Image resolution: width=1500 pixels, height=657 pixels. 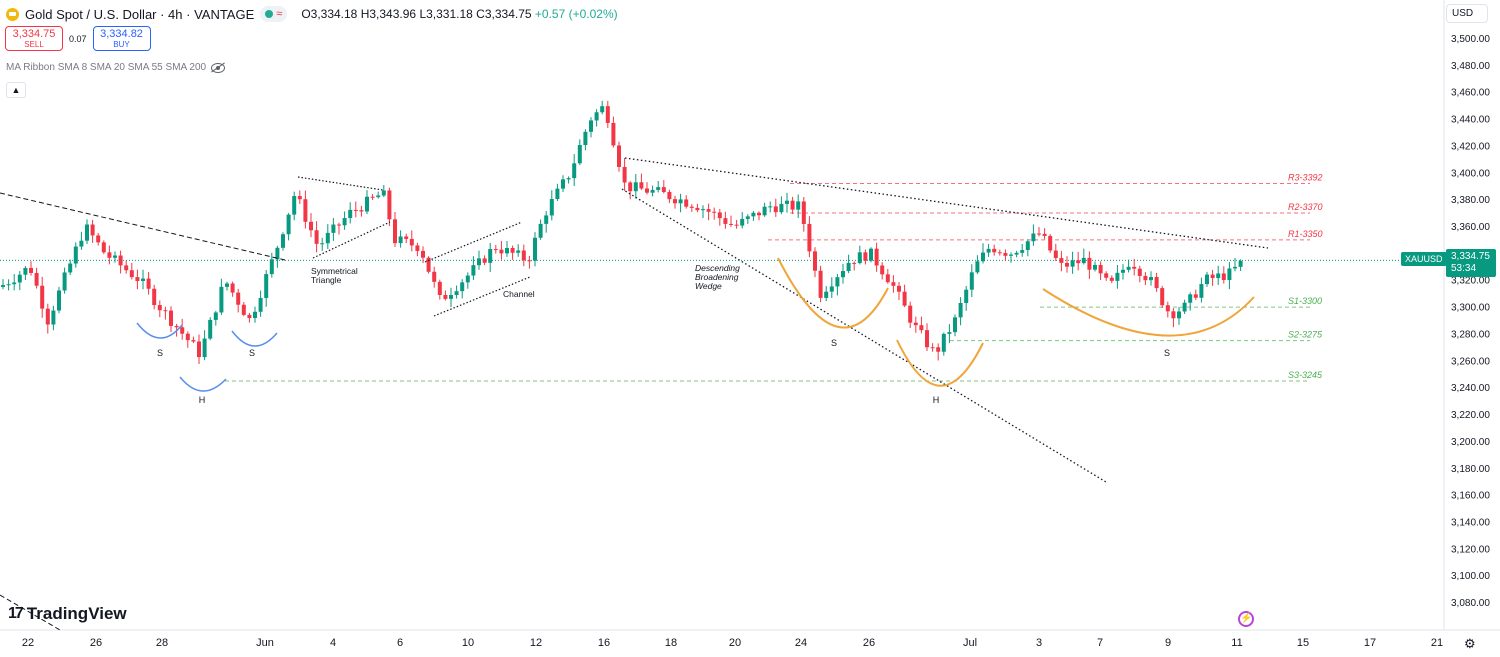 What do you see at coordinates (536, 643) in the screenshot?
I see `x-tick-label: 12` at bounding box center [536, 643].